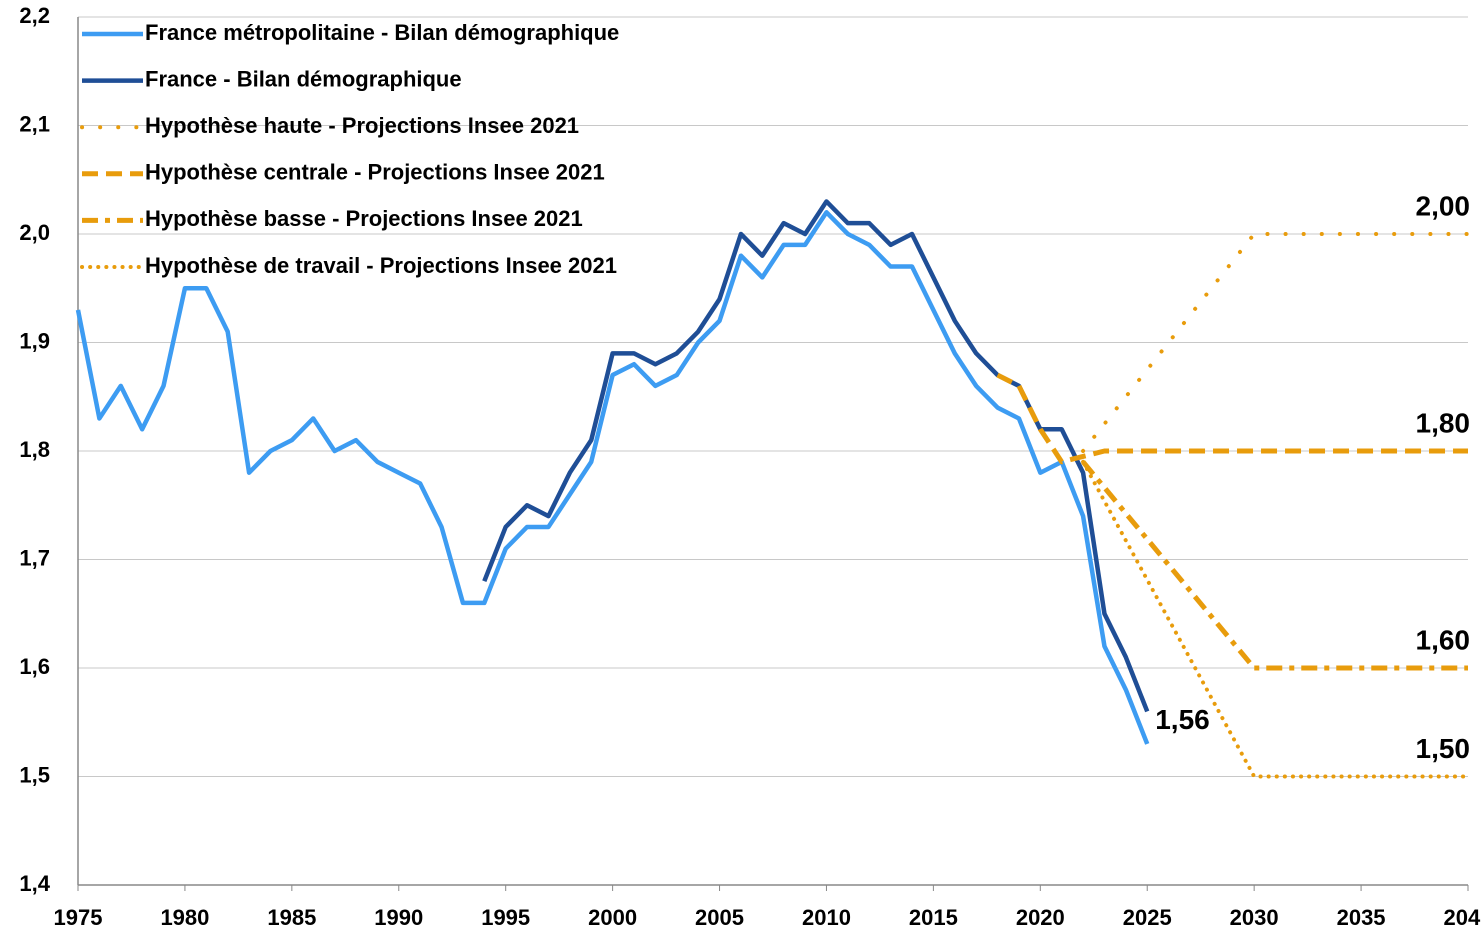  Describe the element at coordinates (612, 917) in the screenshot. I see `x-tick-label: 2000` at that location.